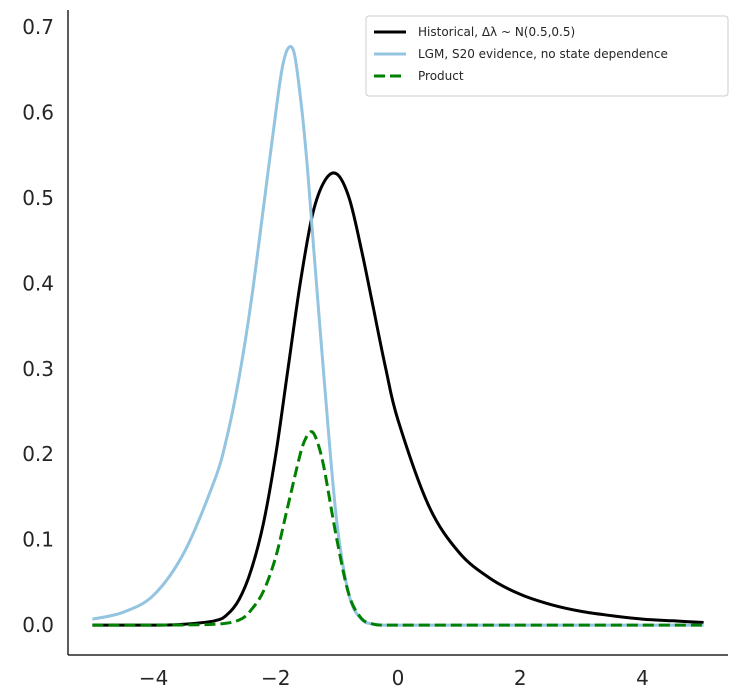 The height and width of the screenshot is (695, 734). I want to click on y-tick-label: 0.1, so click(38, 540).